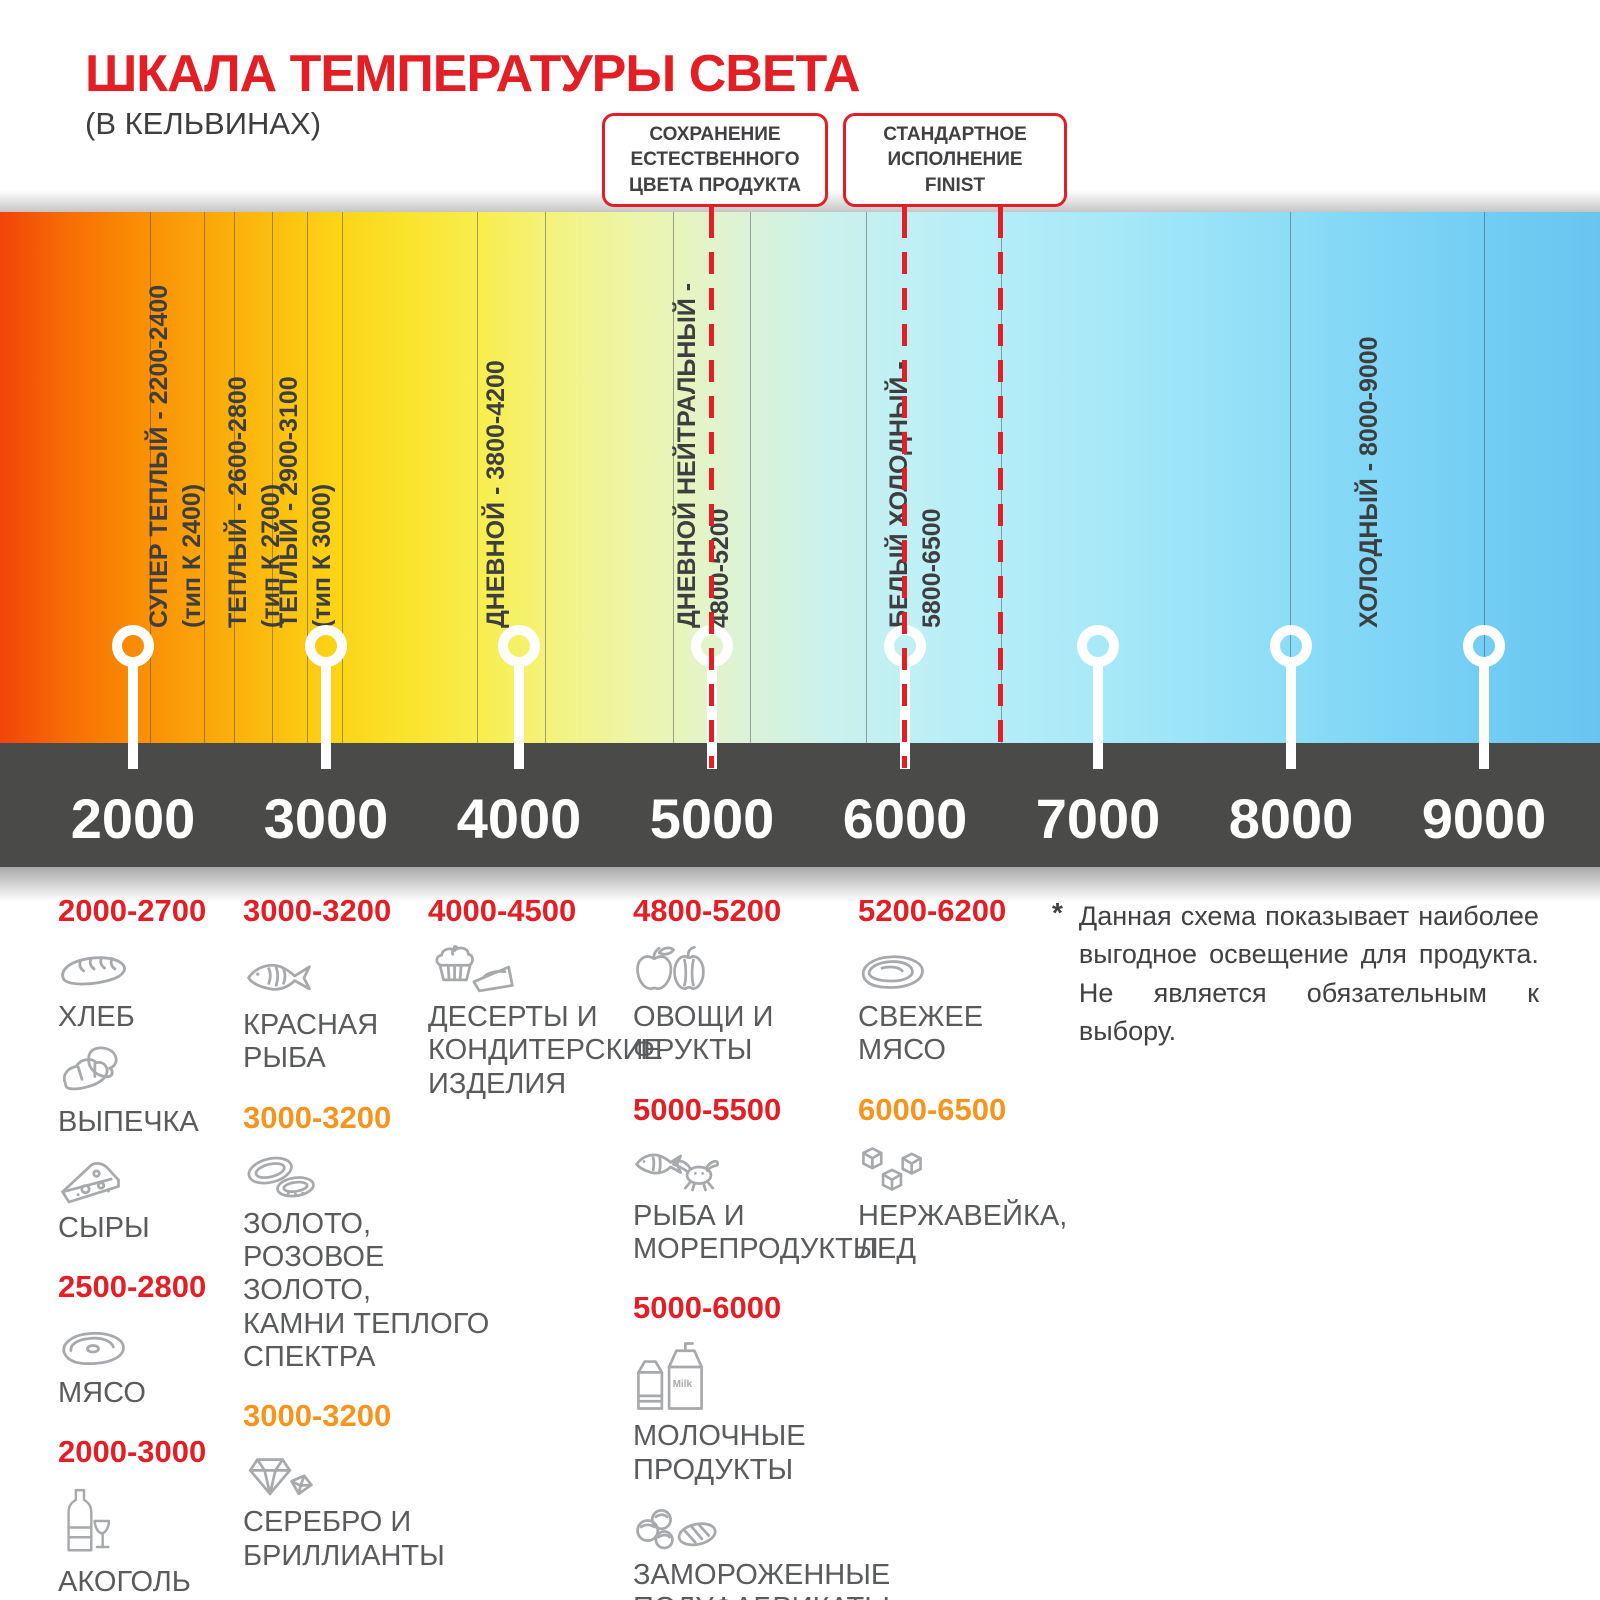 Image resolution: width=1600 pixels, height=1600 pixels. What do you see at coordinates (756, 1232) in the screenshot?
I see `category-label: РЫБА И МОРЕПРОДУКТЫ` at bounding box center [756, 1232].